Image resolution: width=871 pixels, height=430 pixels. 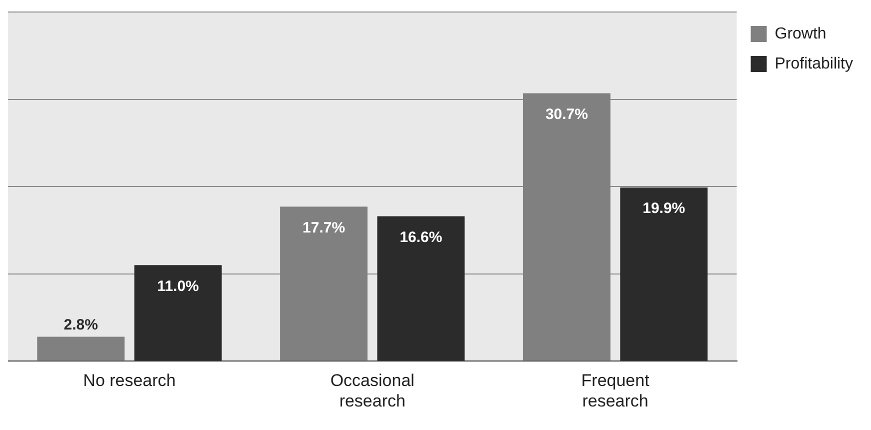 I want to click on data-label: 11.0%, so click(x=178, y=286).